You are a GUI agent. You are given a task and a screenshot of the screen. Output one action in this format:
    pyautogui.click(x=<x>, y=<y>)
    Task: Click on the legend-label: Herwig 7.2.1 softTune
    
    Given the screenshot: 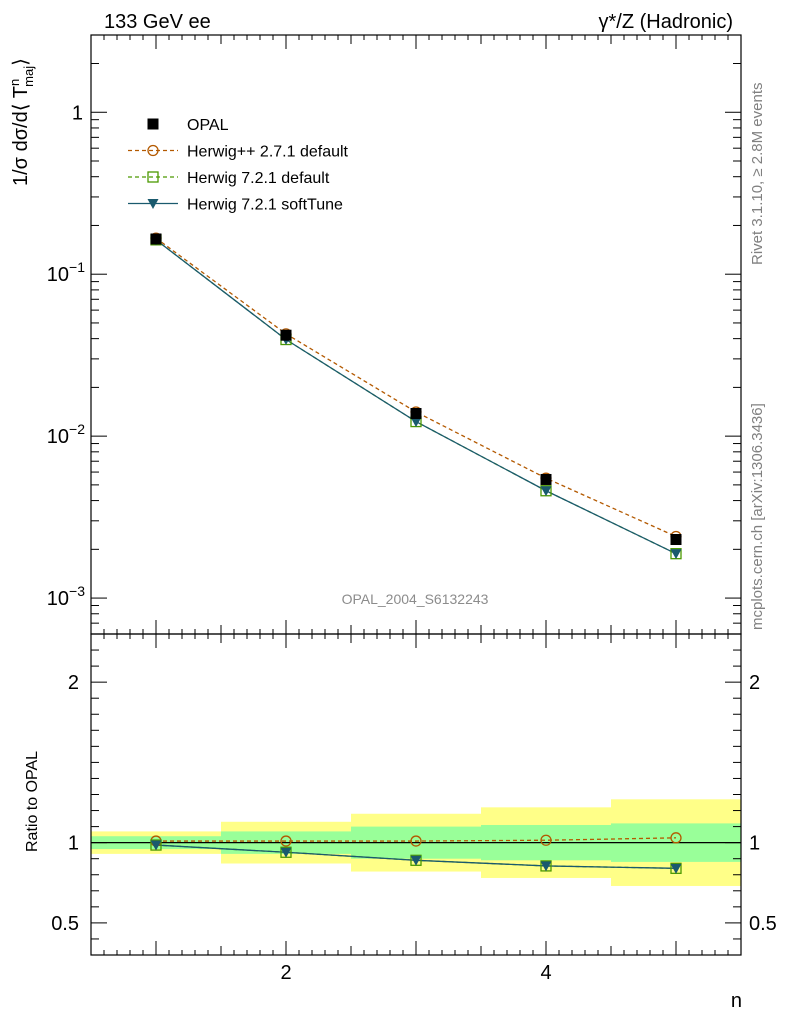 What is the action you would take?
    pyautogui.click(x=265, y=205)
    